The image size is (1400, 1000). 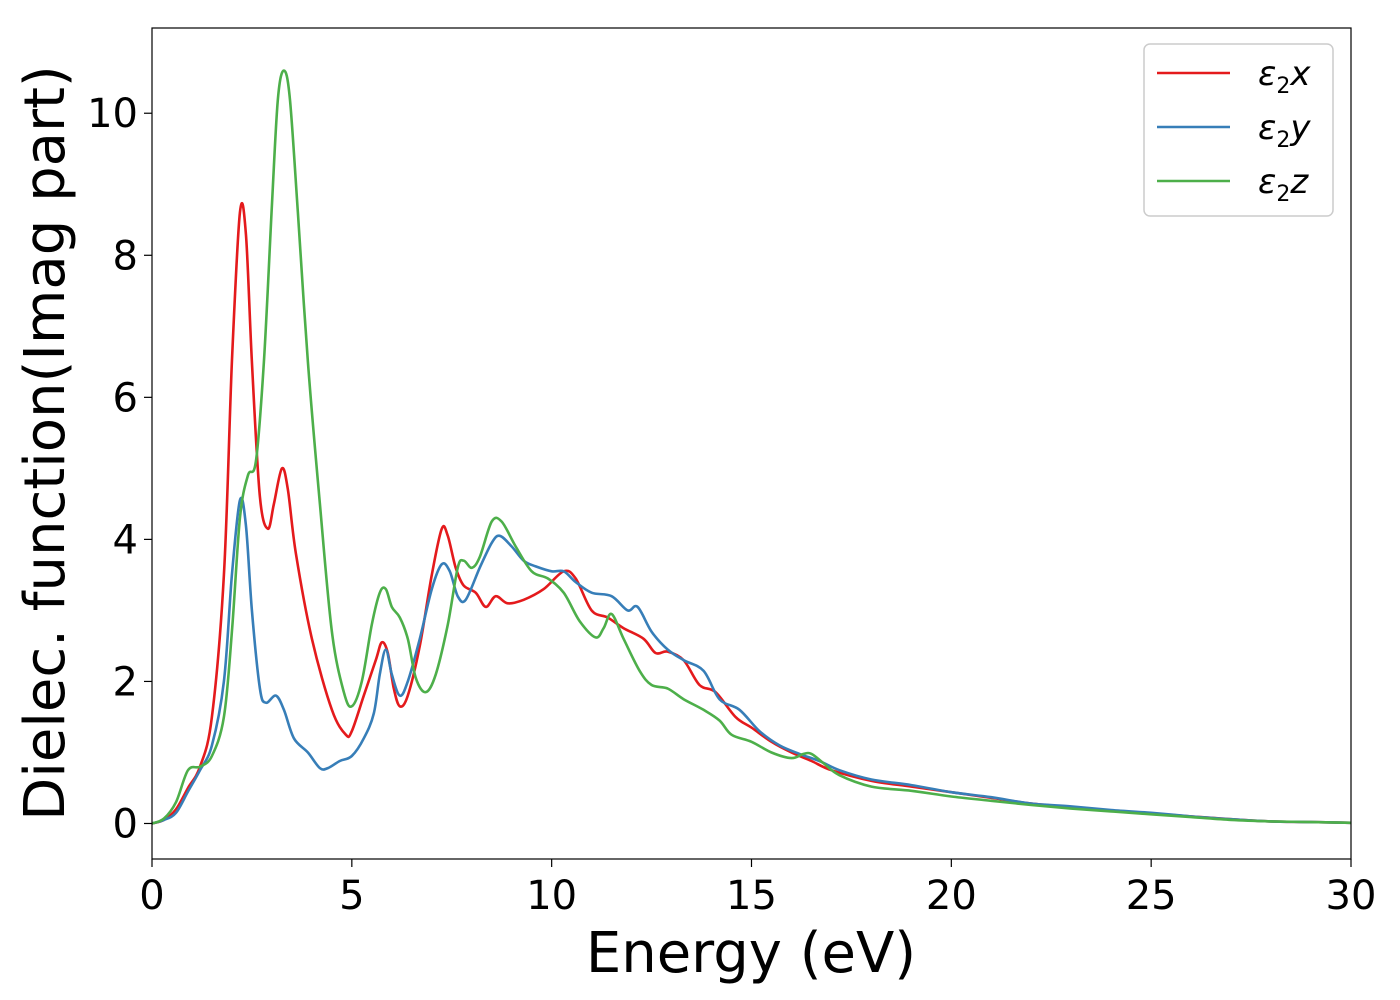 I want to click on y-axis-title: Dielec. function(Imag part), so click(x=45, y=443).